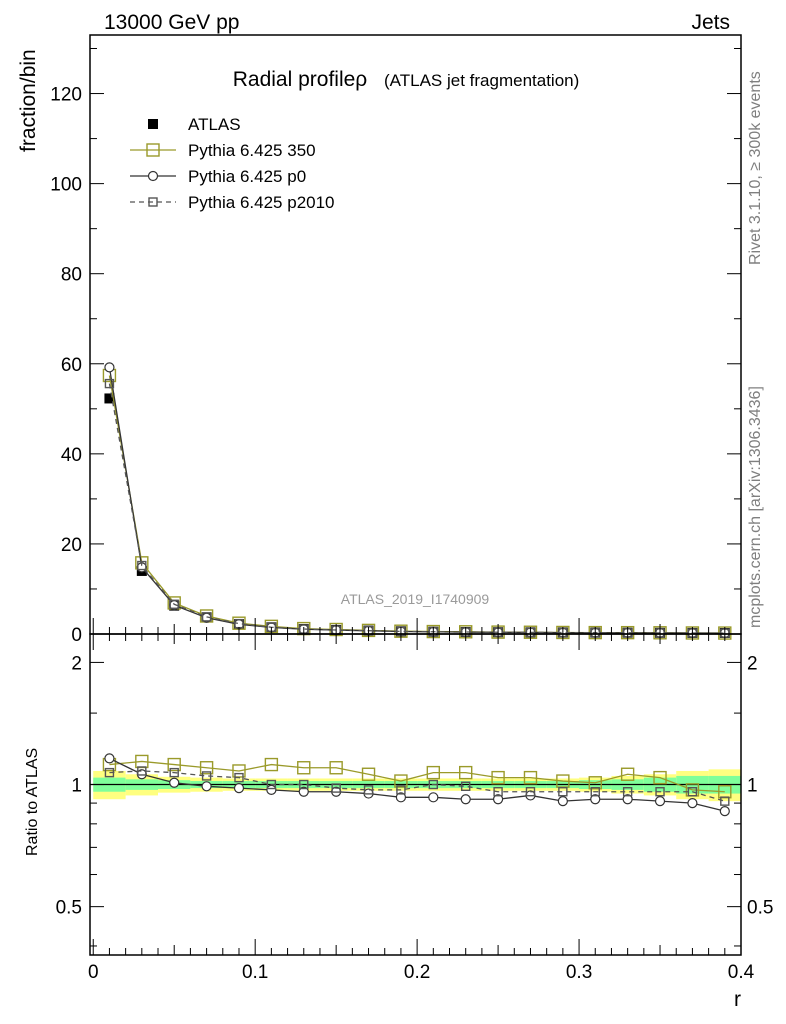  I want to click on x-axis-label: r, so click(737, 999).